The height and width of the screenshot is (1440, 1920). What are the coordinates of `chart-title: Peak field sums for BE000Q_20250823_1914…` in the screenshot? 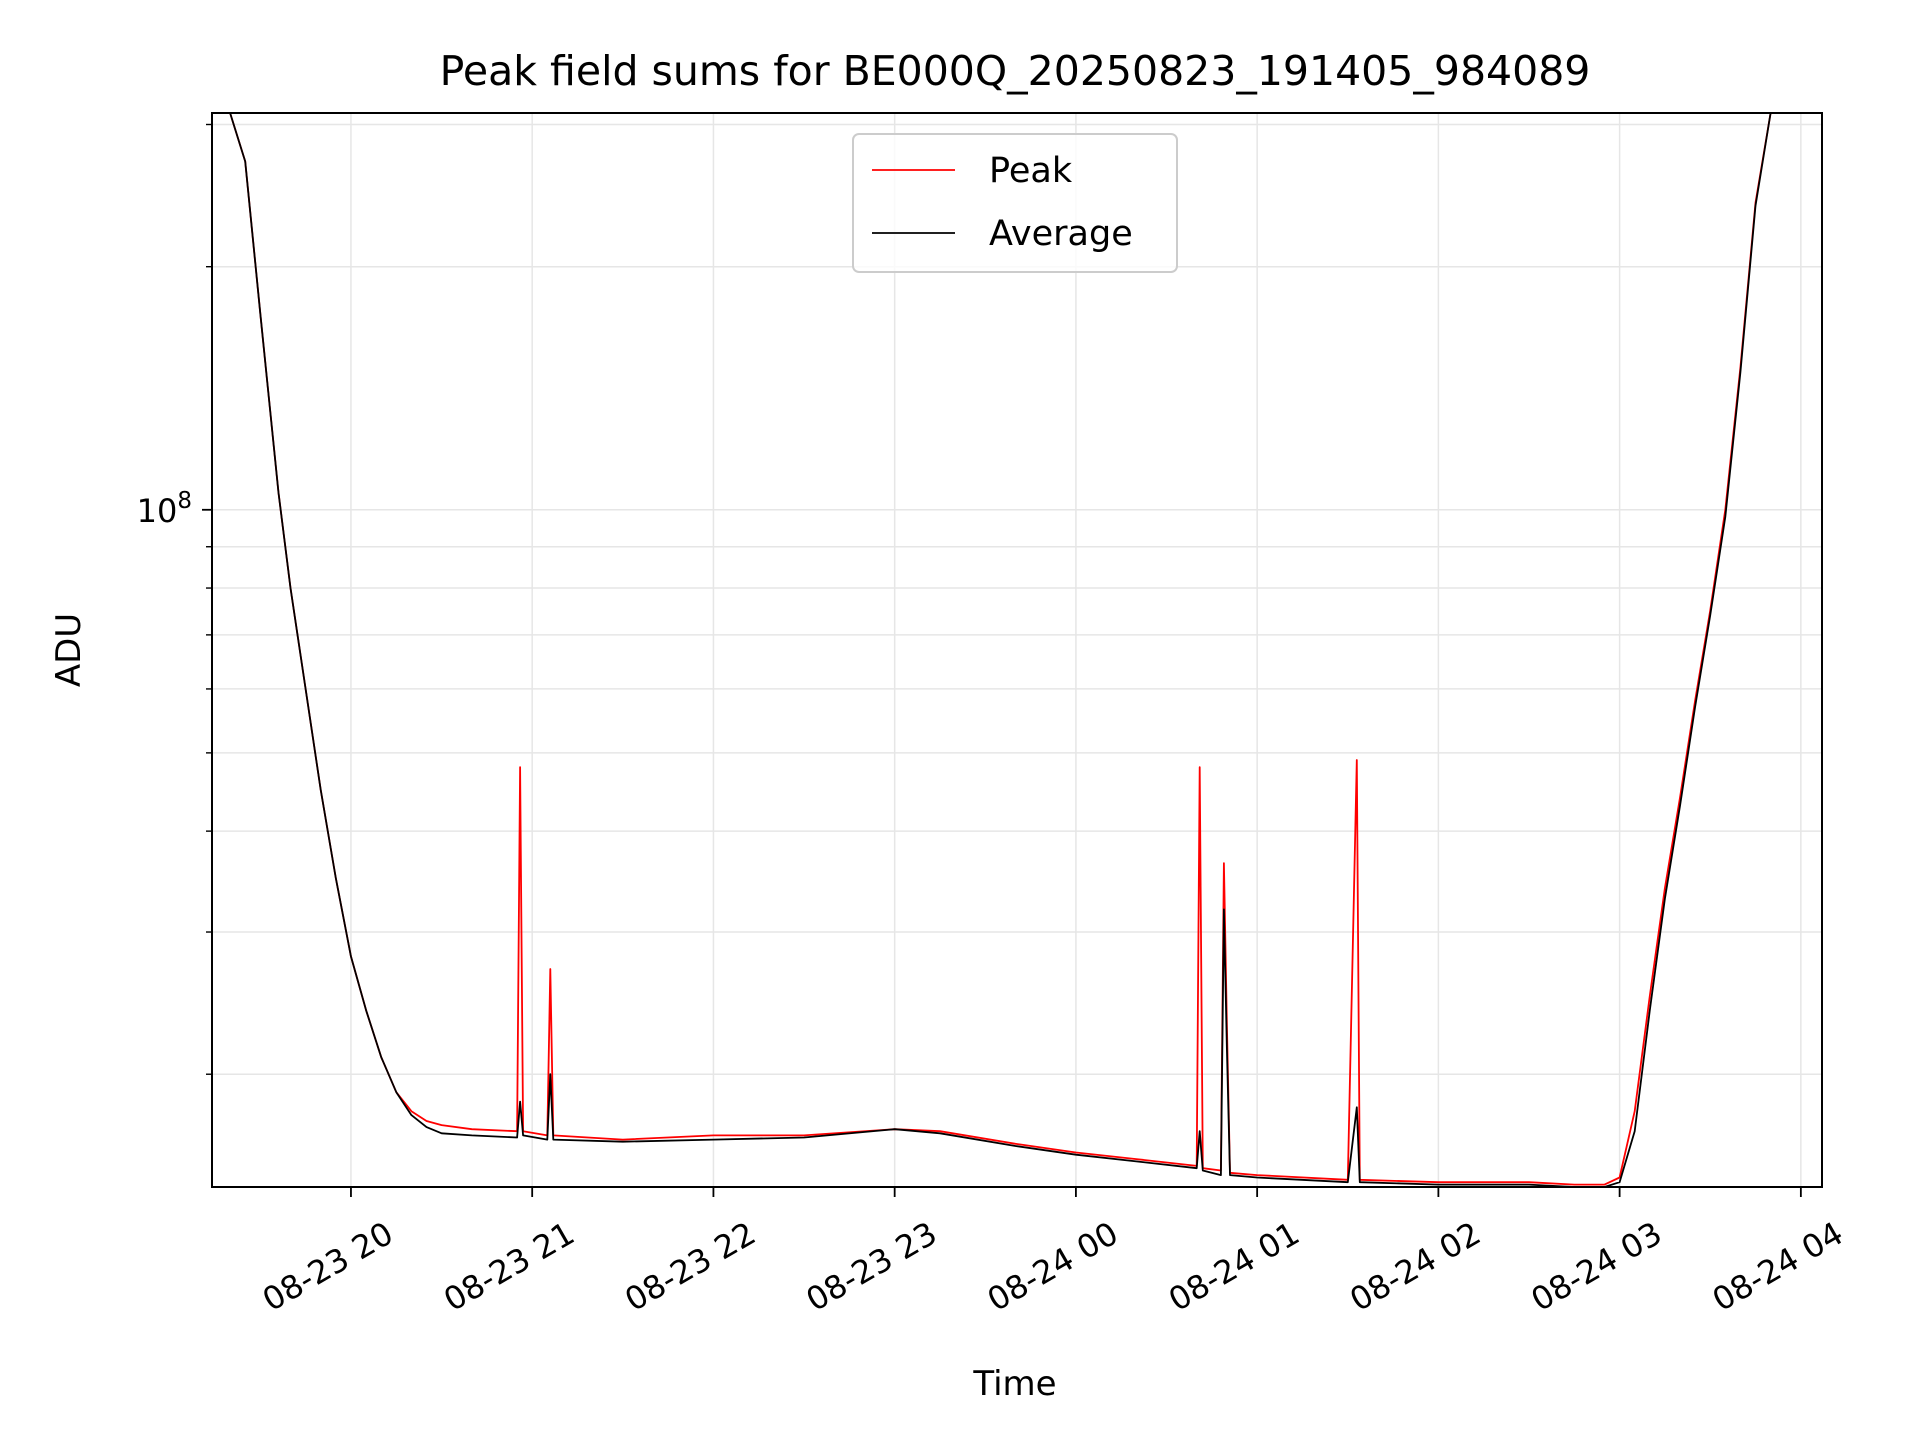 It's located at (1015, 71).